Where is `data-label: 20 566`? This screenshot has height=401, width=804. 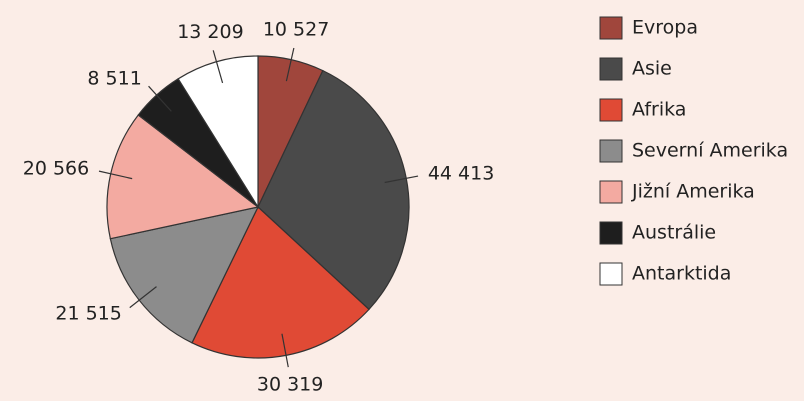
data-label: 20 566 is located at coordinates (56, 168).